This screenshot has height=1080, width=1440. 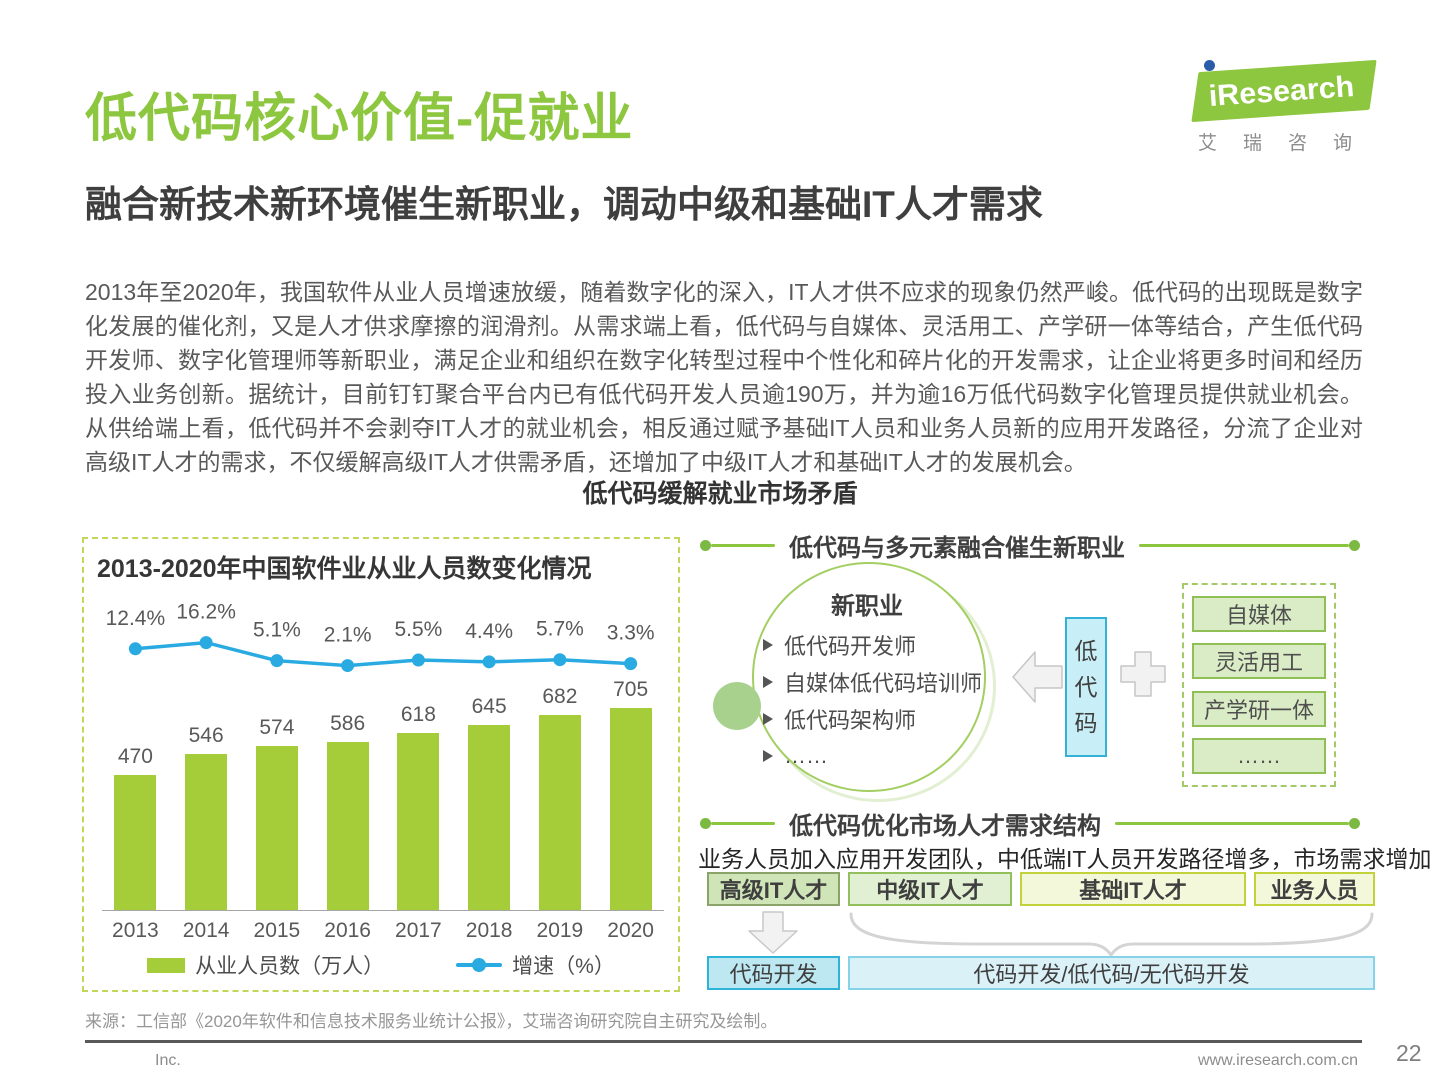 I want to click on result-box-code-lowcode-nocode: 代码开发/低代码/无代码开发, so click(x=1111, y=973).